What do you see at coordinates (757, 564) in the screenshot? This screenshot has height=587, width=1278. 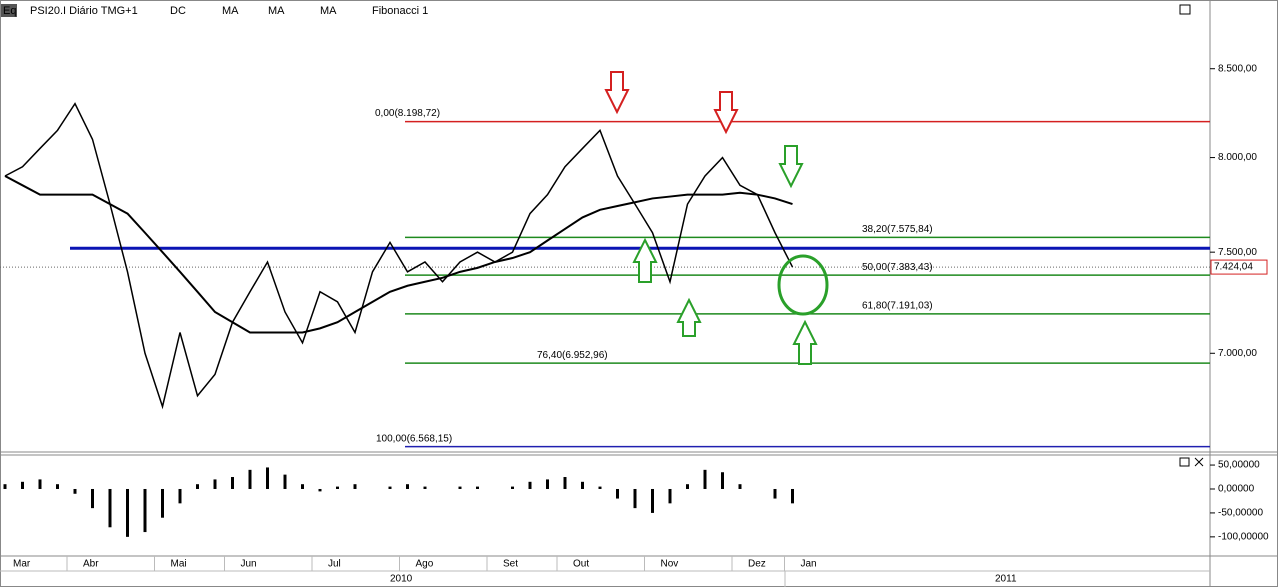 I see `x-tick-label: Dez` at bounding box center [757, 564].